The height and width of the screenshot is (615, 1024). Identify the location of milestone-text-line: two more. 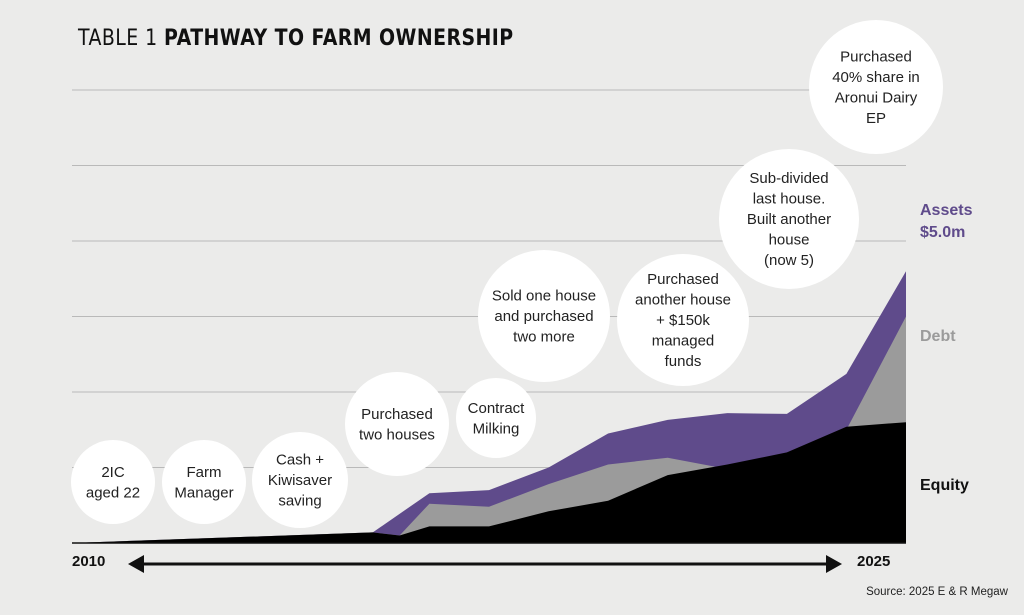
(544, 337).